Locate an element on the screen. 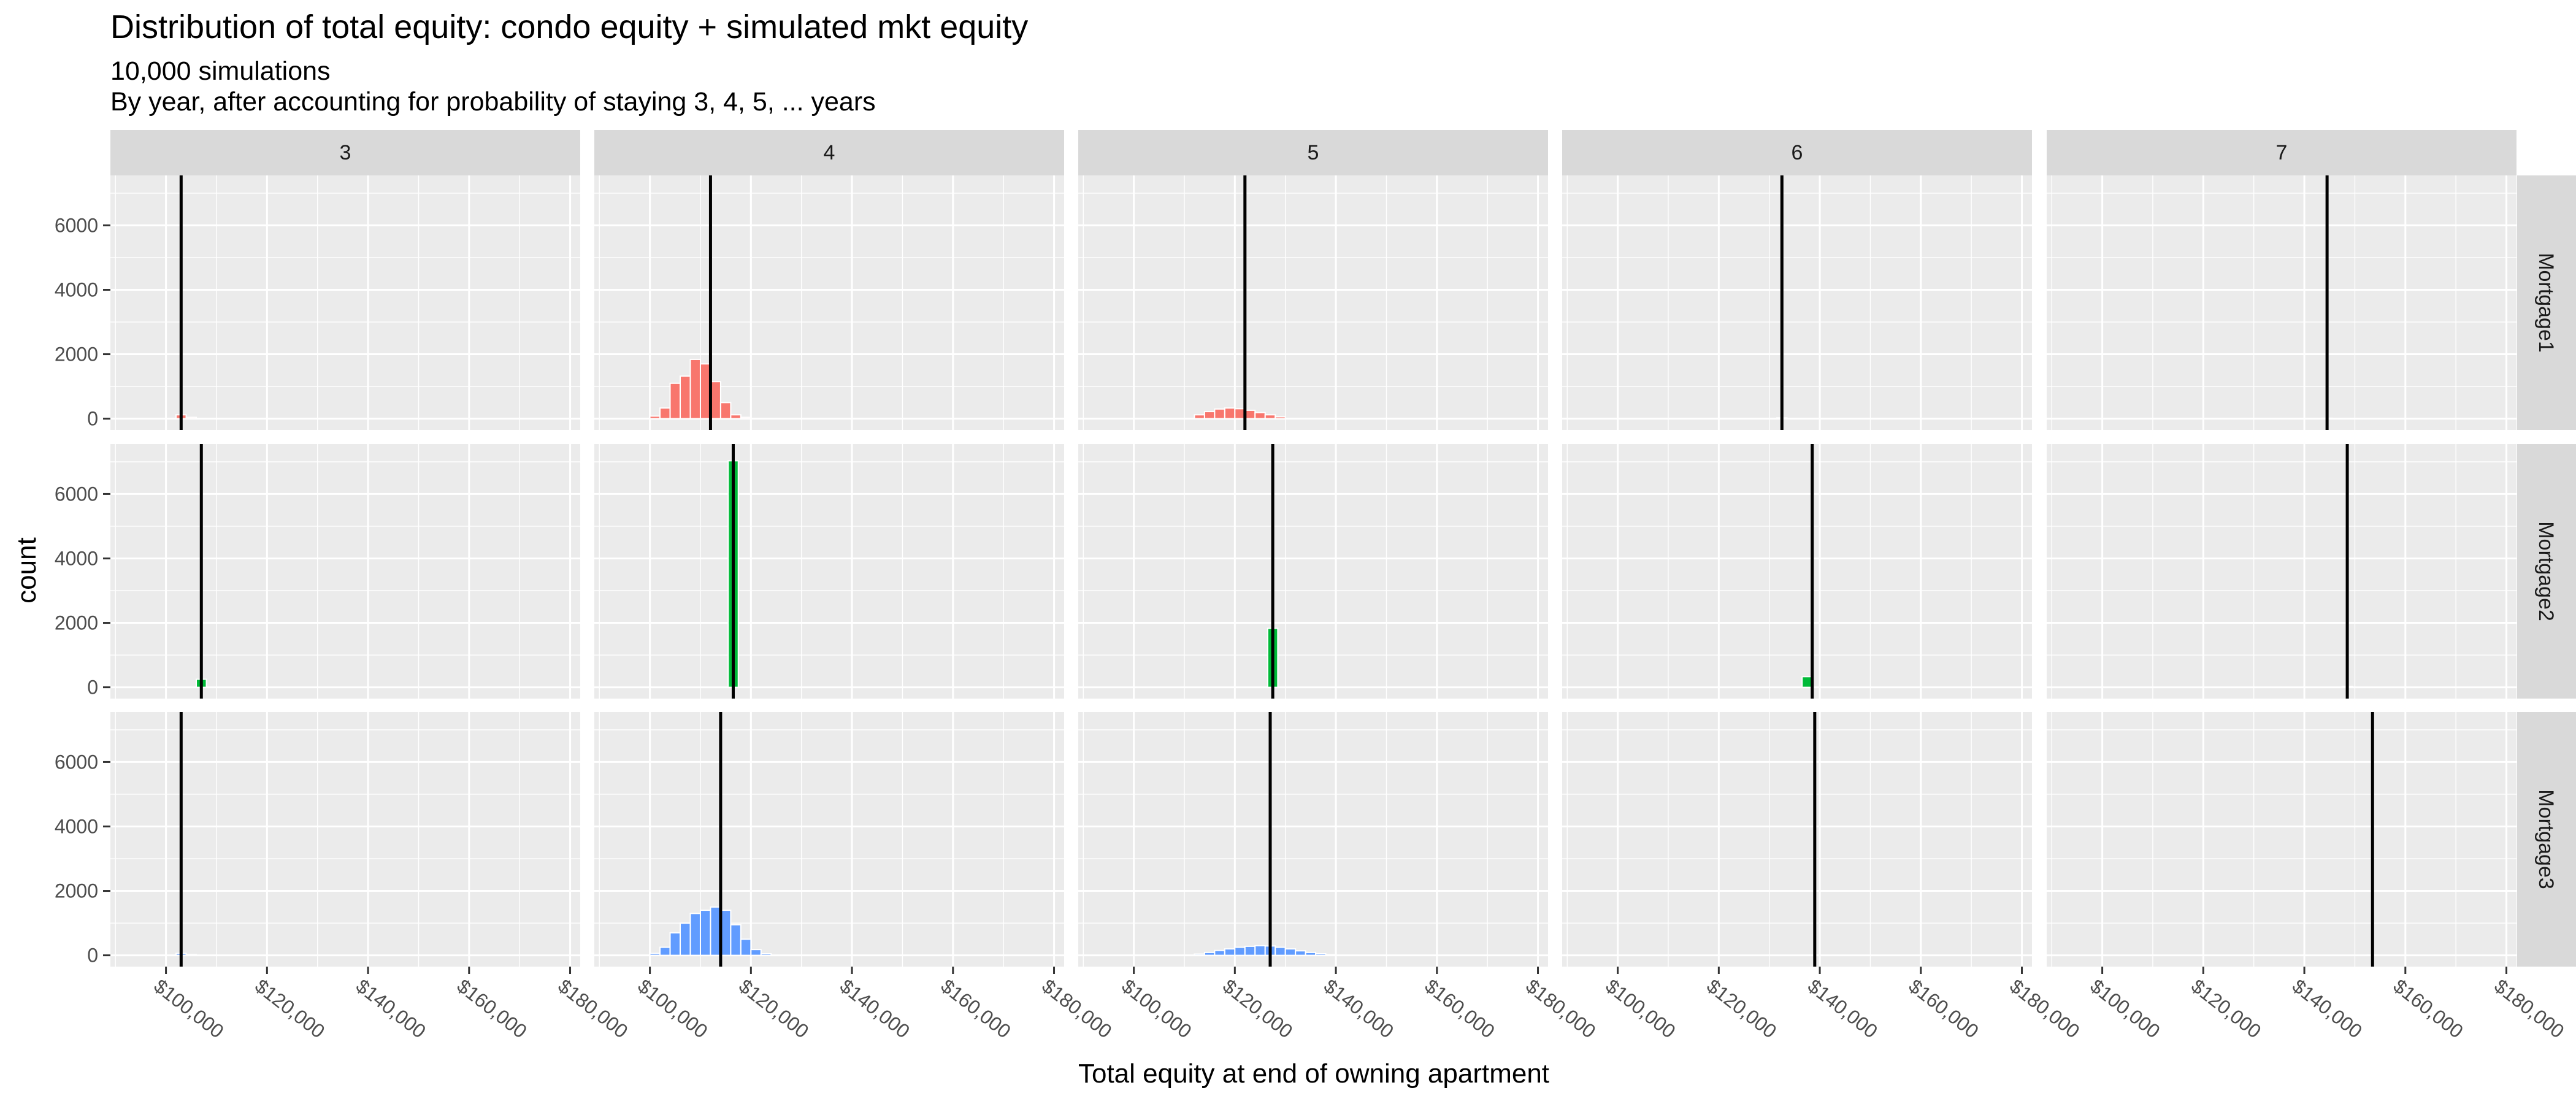 Image resolution: width=2576 pixels, height=1104 pixels. facet-strip-label-col-5: 5 is located at coordinates (1313, 152).